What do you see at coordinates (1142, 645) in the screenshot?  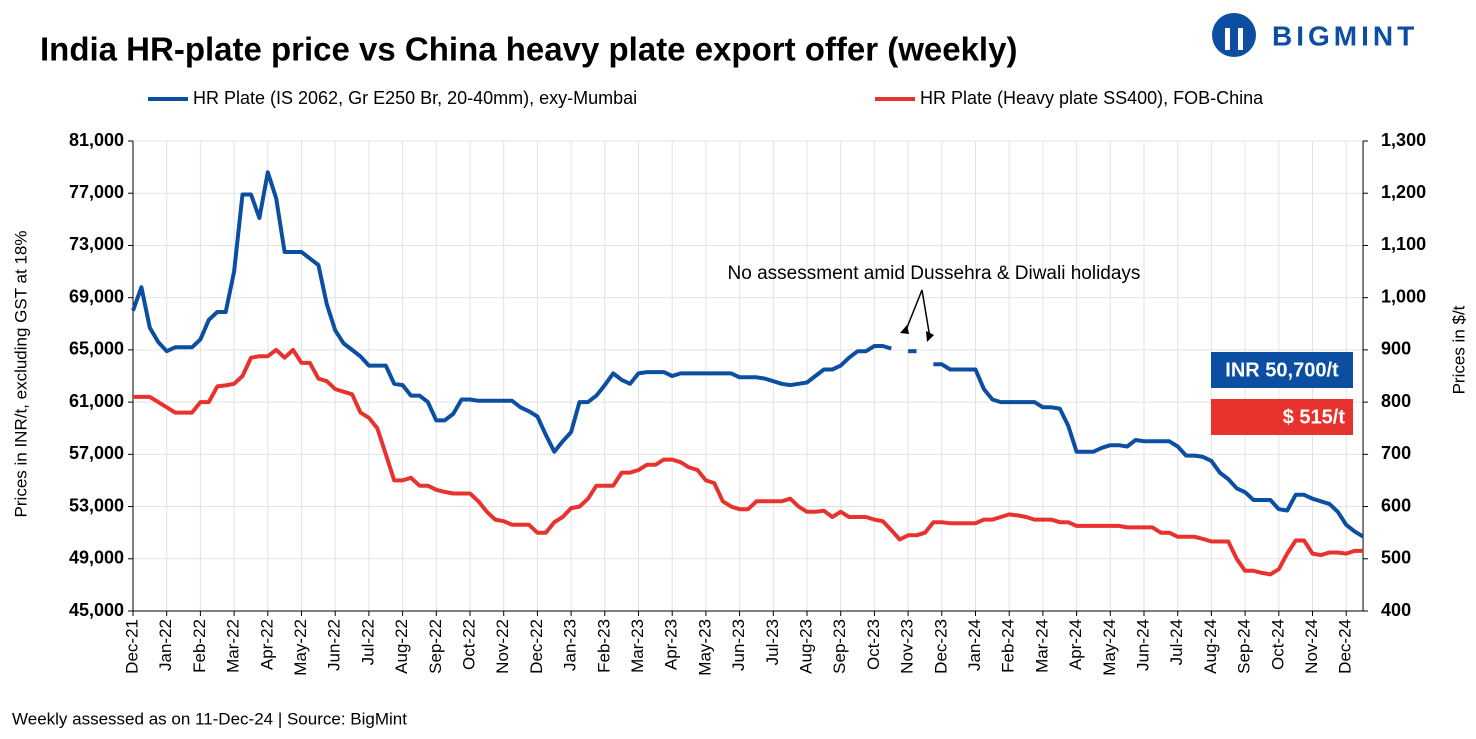 I see `x-tick-label: Jun-24` at bounding box center [1142, 645].